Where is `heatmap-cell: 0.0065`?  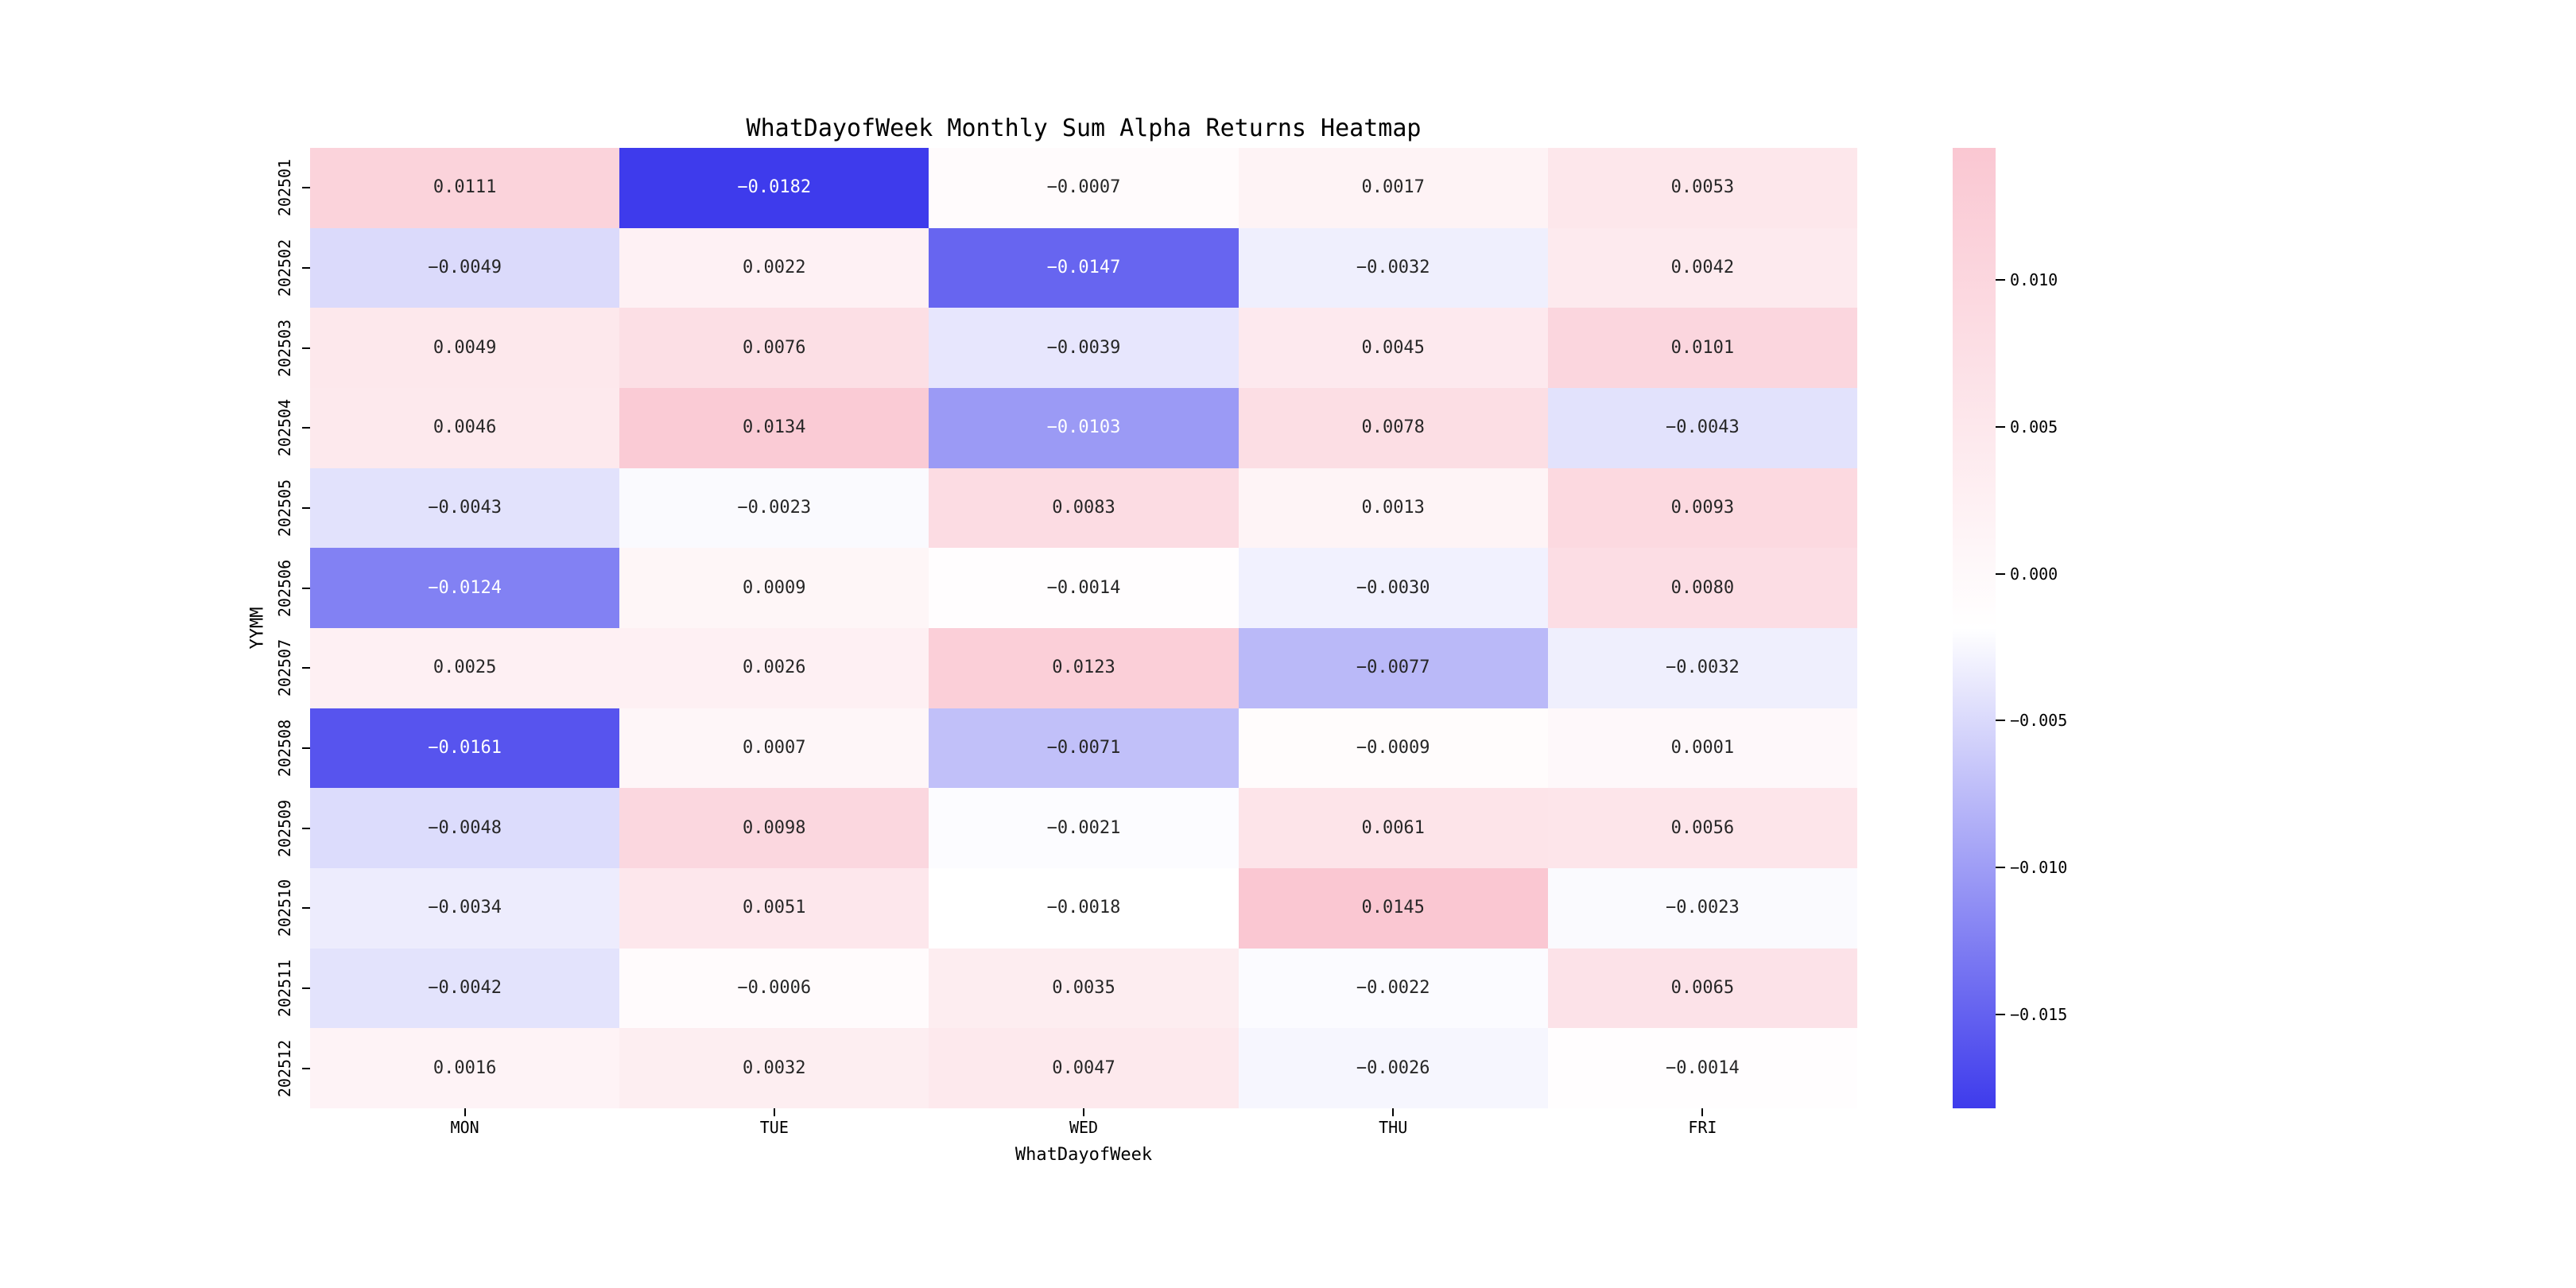 heatmap-cell: 0.0065 is located at coordinates (1702, 989).